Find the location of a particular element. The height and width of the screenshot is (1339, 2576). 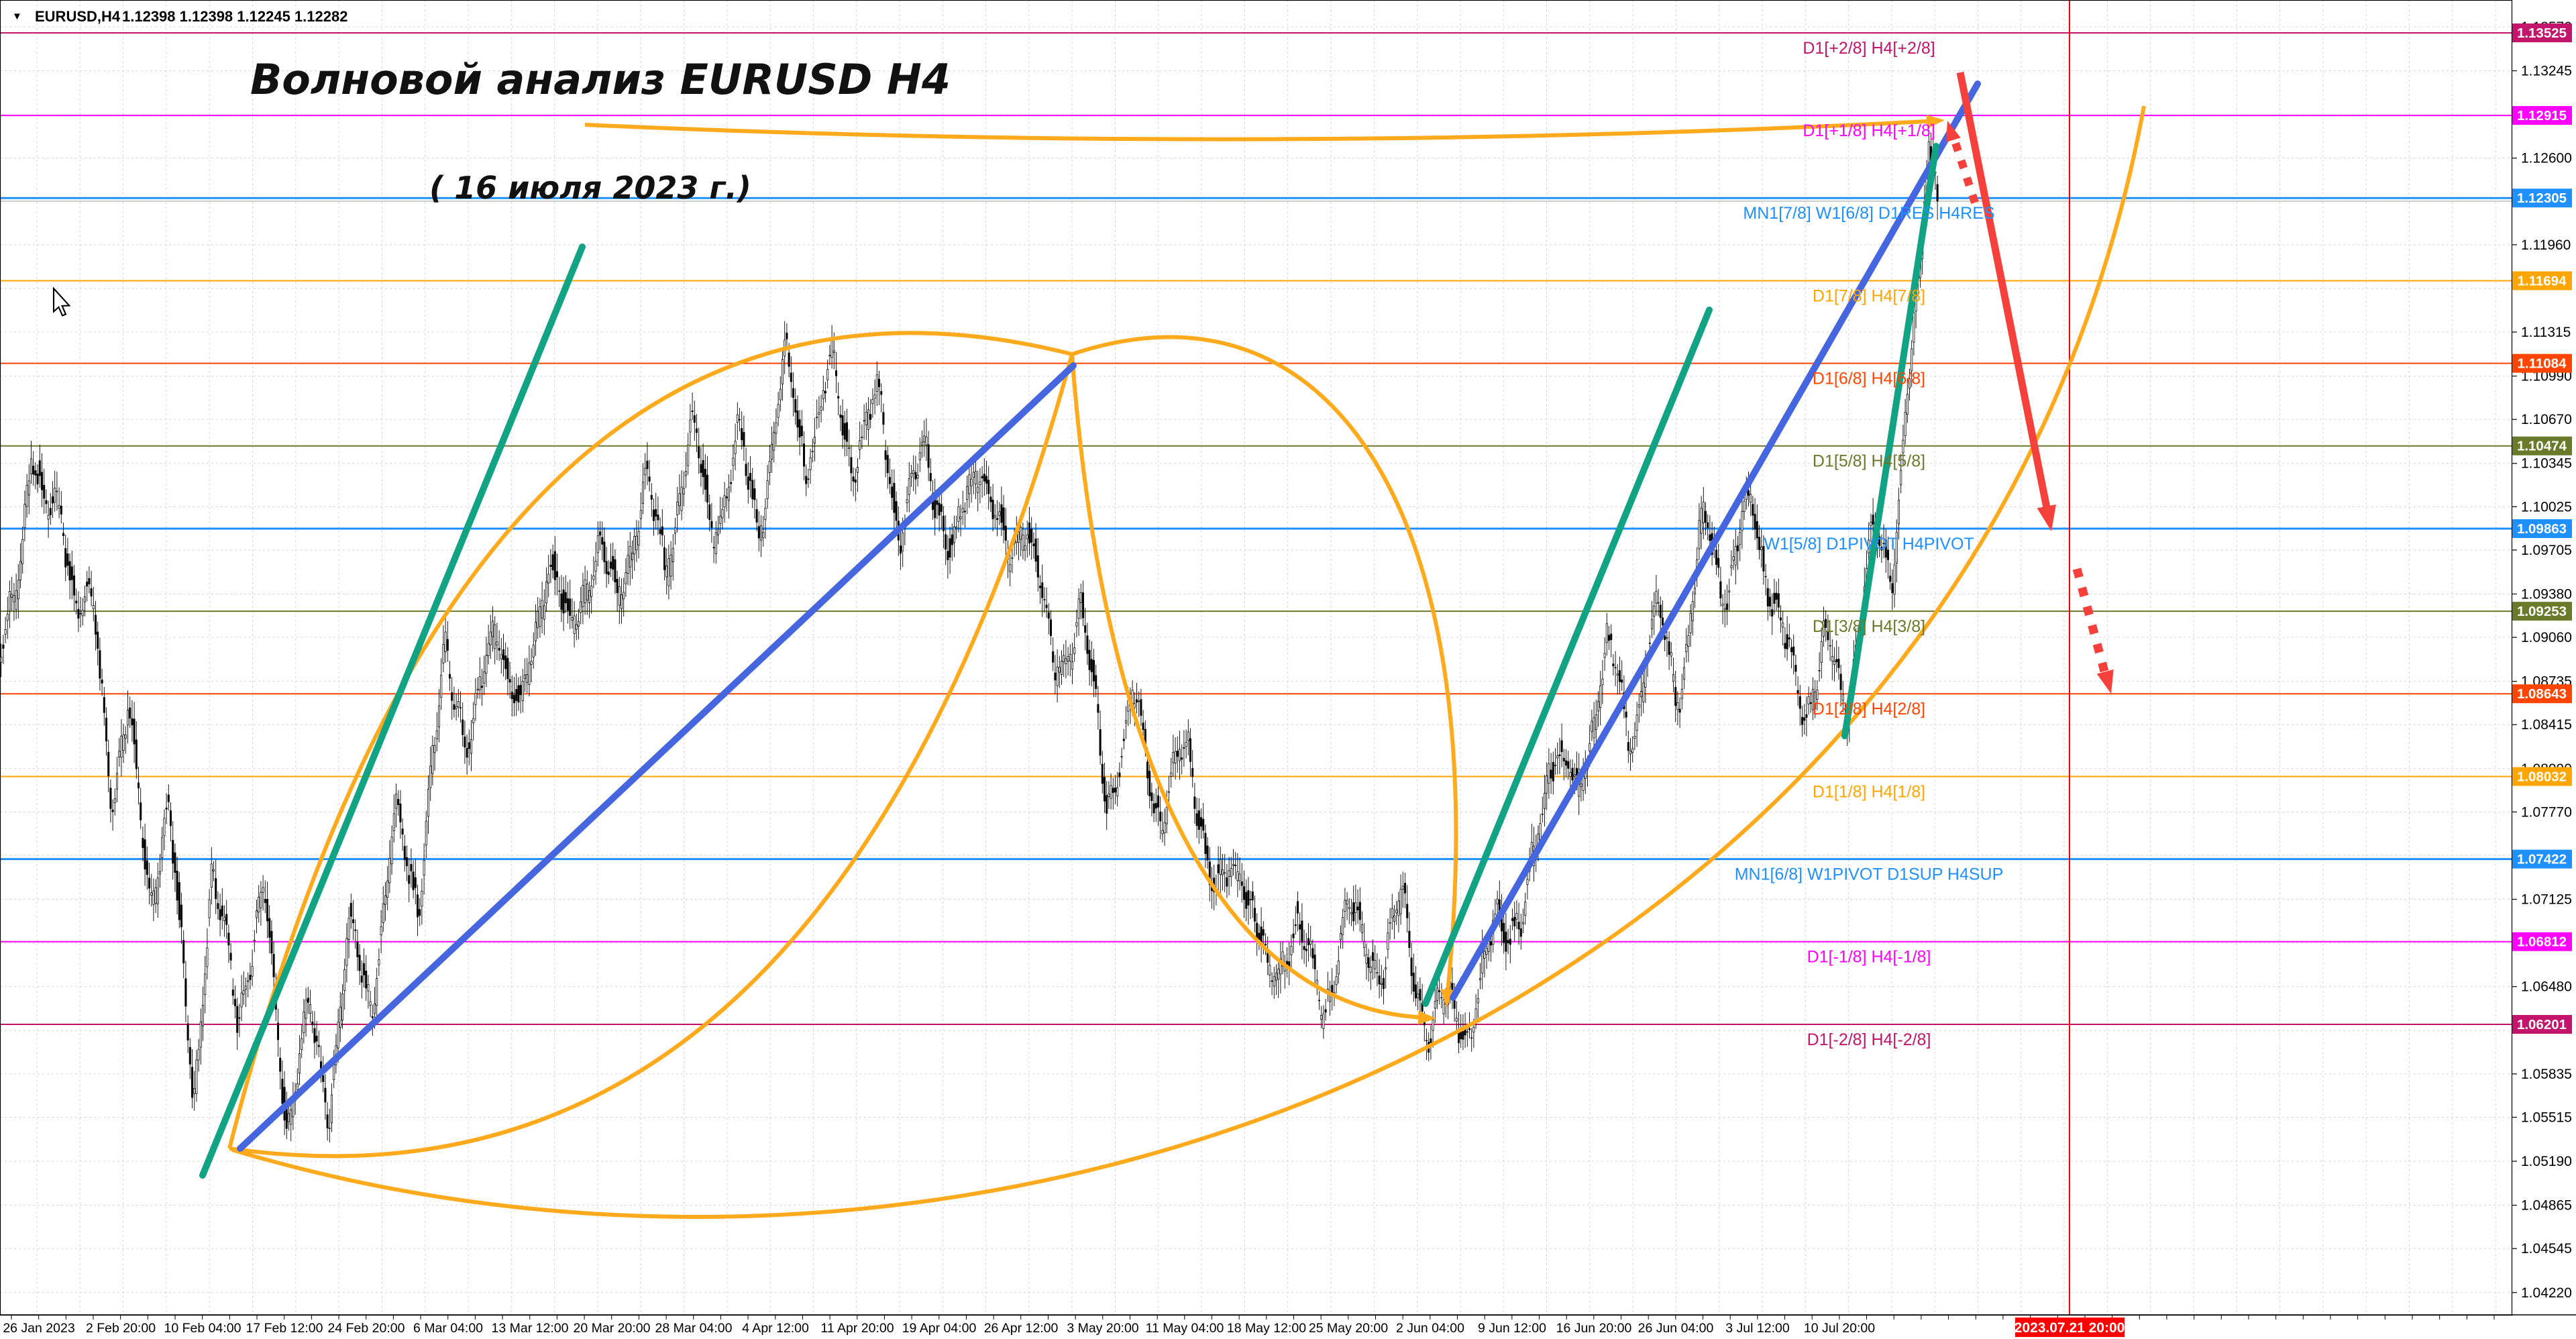

ellipse-b-left-arc-right-arrow is located at coordinates (1248, 687).